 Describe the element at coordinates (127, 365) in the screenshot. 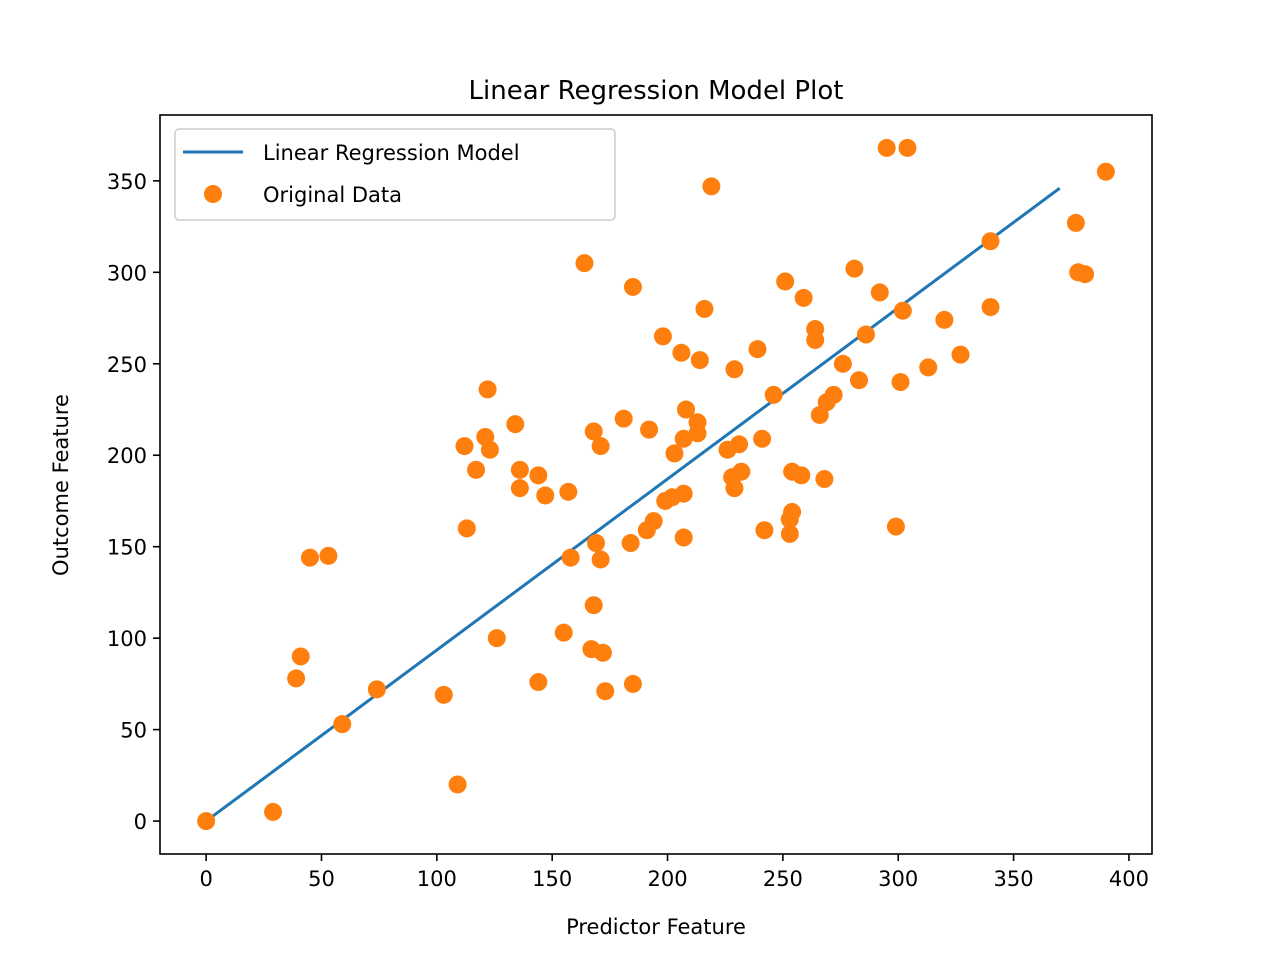

I see `y-tick-label-250: 250` at that location.